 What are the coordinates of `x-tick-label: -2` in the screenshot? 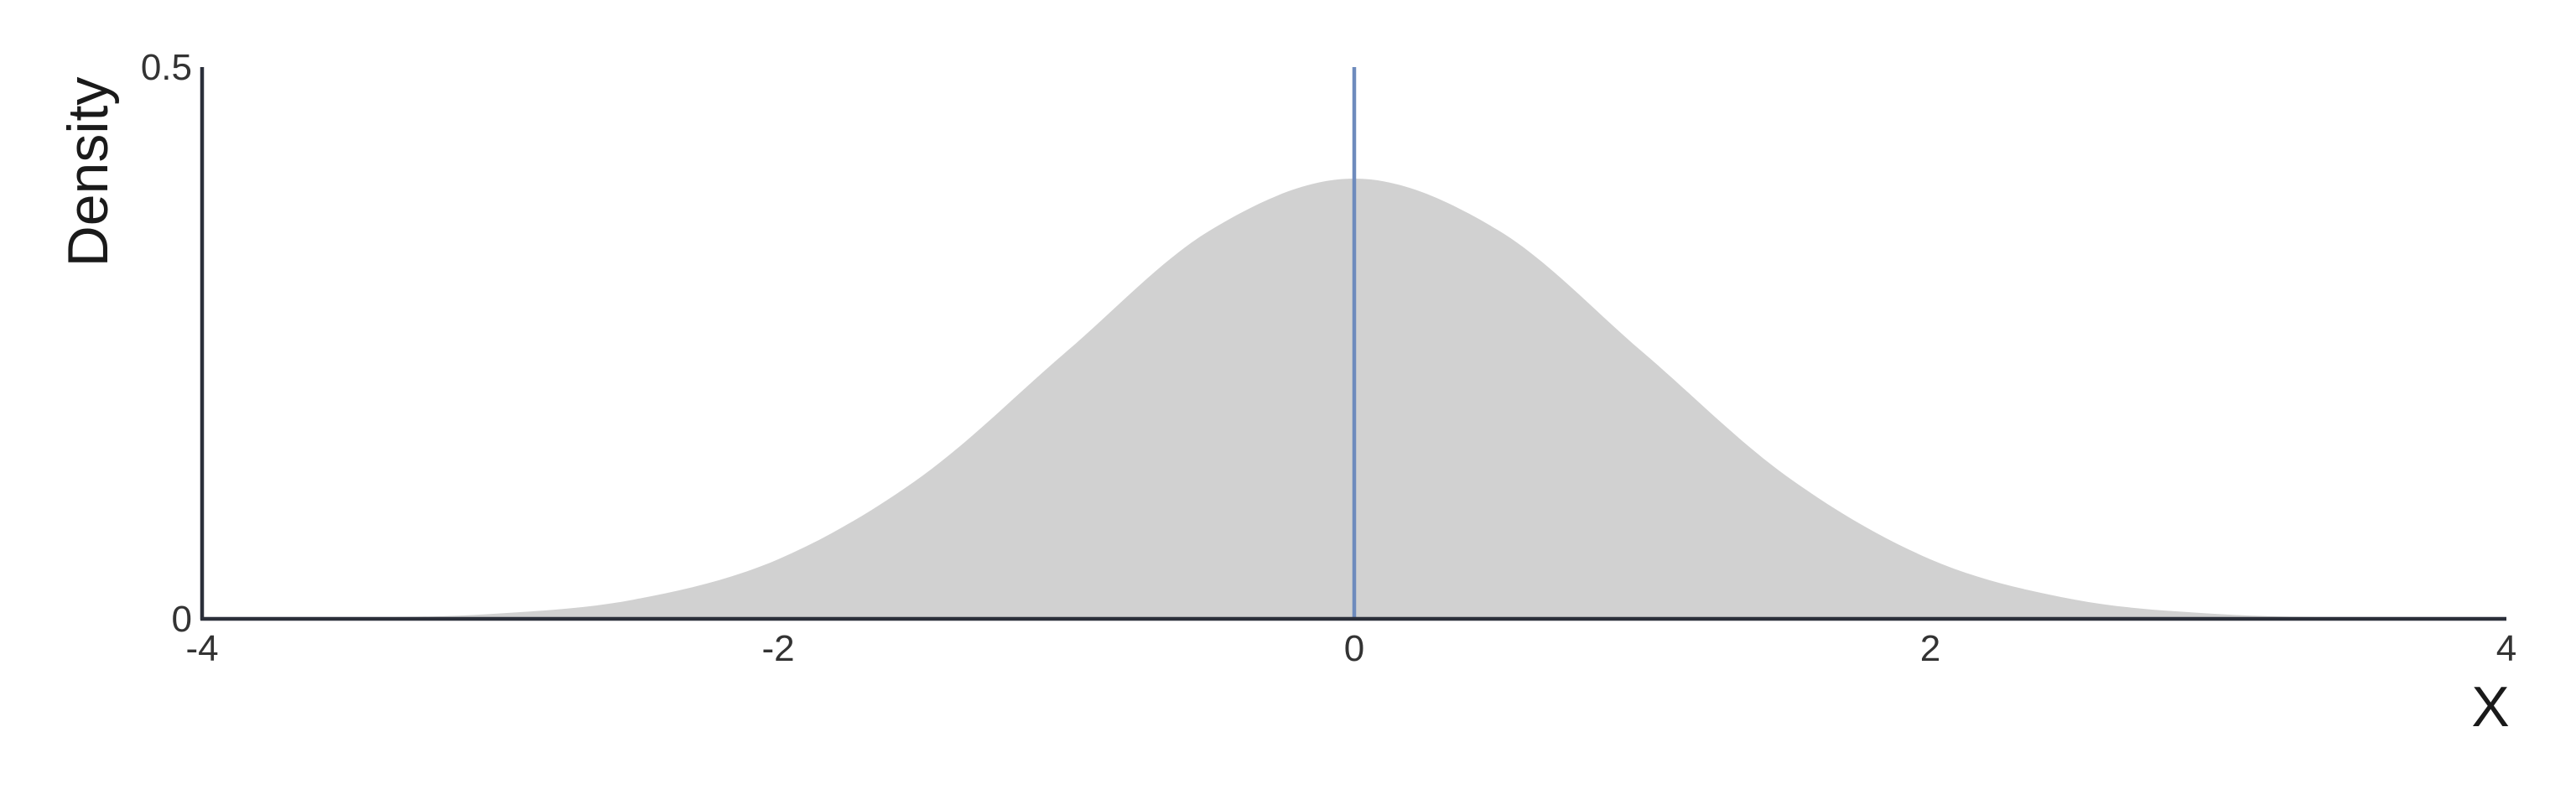 It's located at (777, 648).